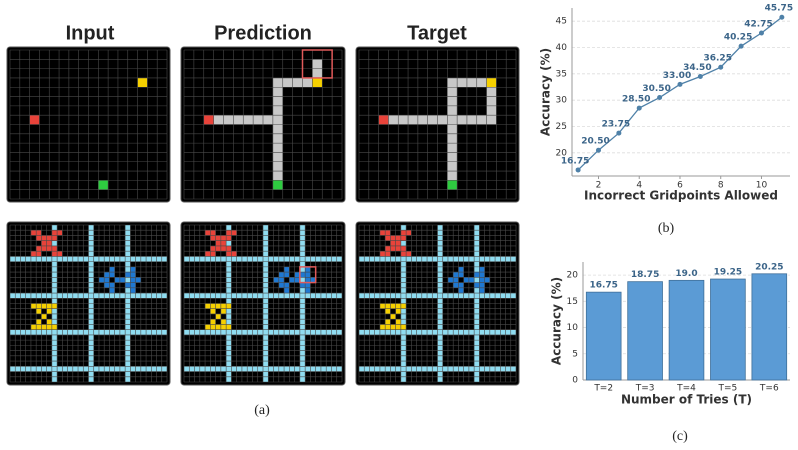  What do you see at coordinates (721, 186) in the screenshot?
I see `x-tick-label: 8` at bounding box center [721, 186].